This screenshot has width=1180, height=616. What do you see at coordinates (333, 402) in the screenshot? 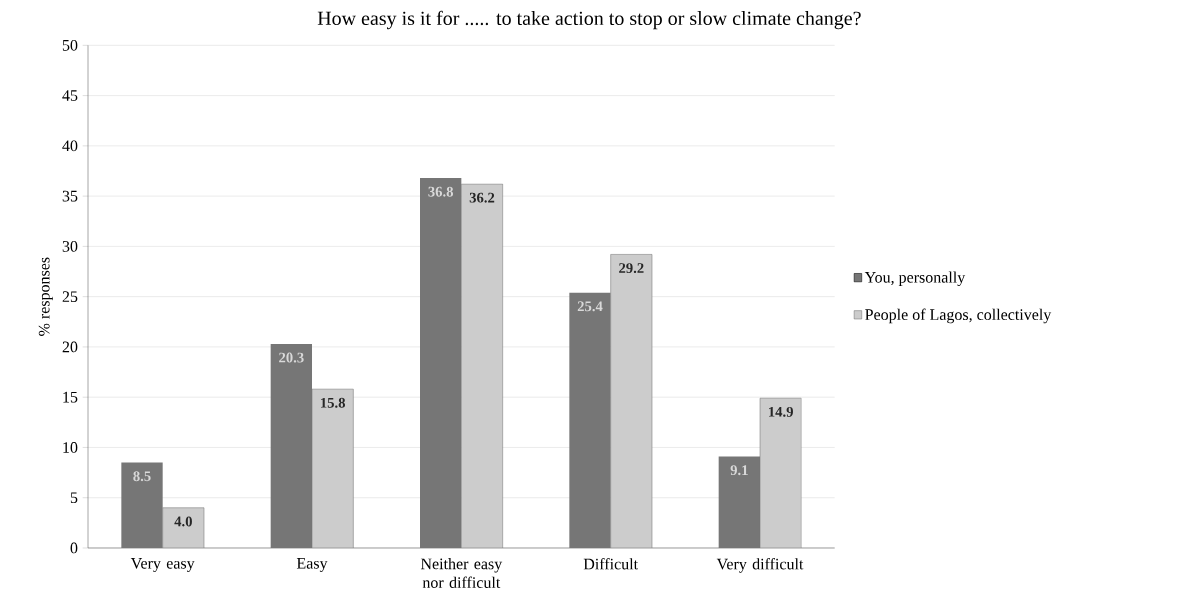
I see `data-label: 15.8` at bounding box center [333, 402].